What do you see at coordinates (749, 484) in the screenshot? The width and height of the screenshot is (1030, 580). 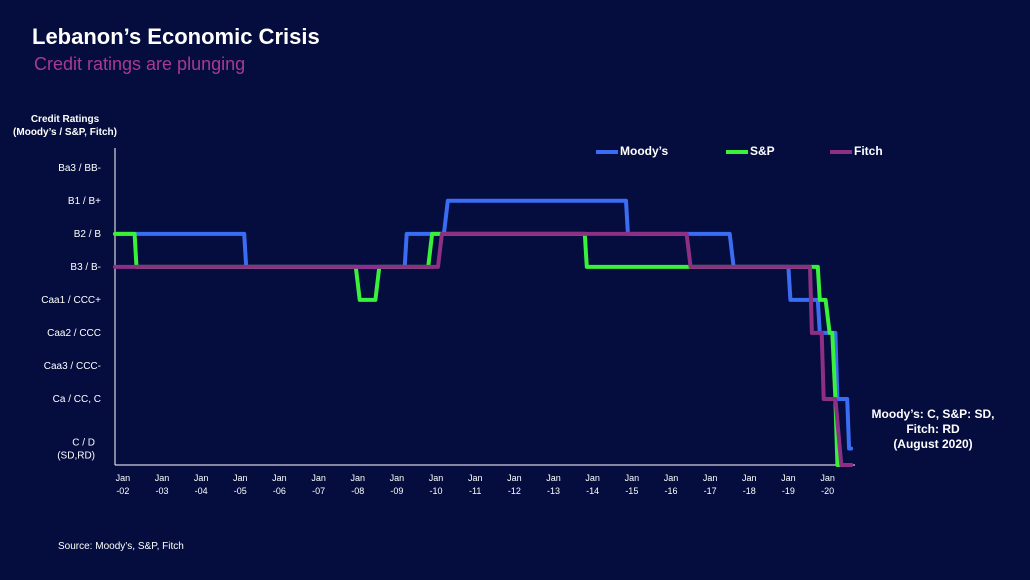 I see `x-tick-label: Jan -18` at bounding box center [749, 484].